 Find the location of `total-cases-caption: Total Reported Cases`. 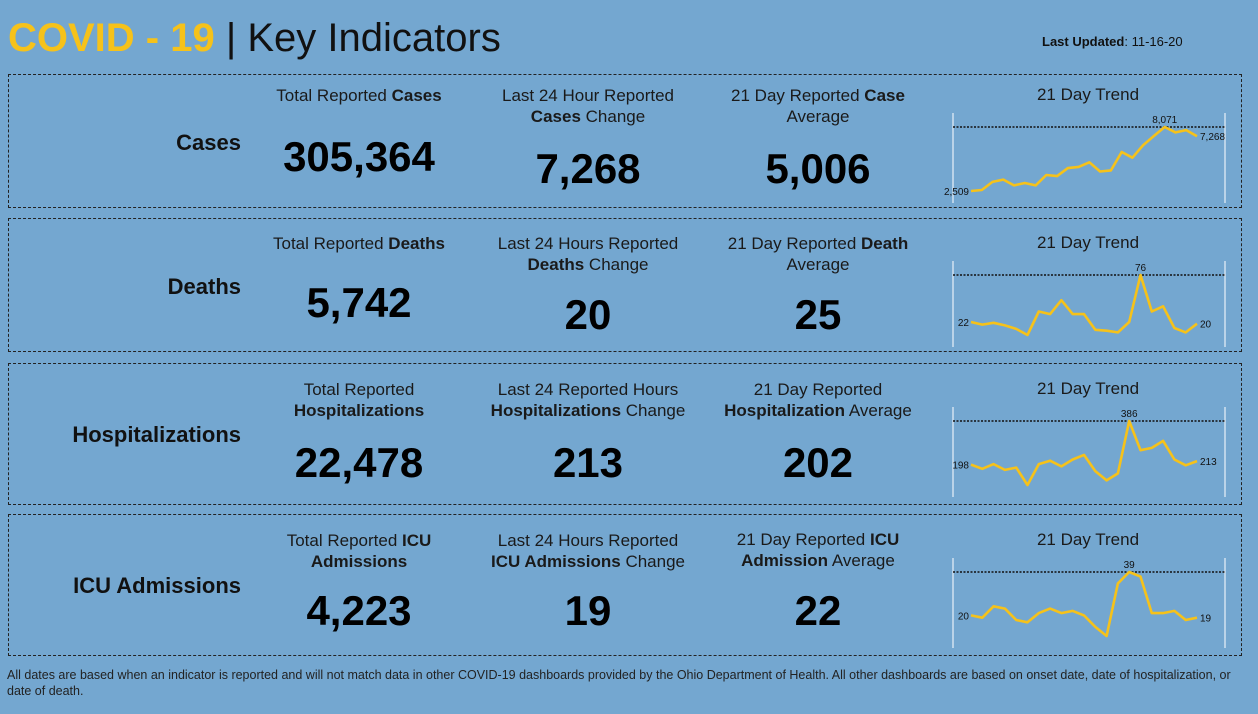

total-cases-caption: Total Reported Cases is located at coordinates (359, 95).